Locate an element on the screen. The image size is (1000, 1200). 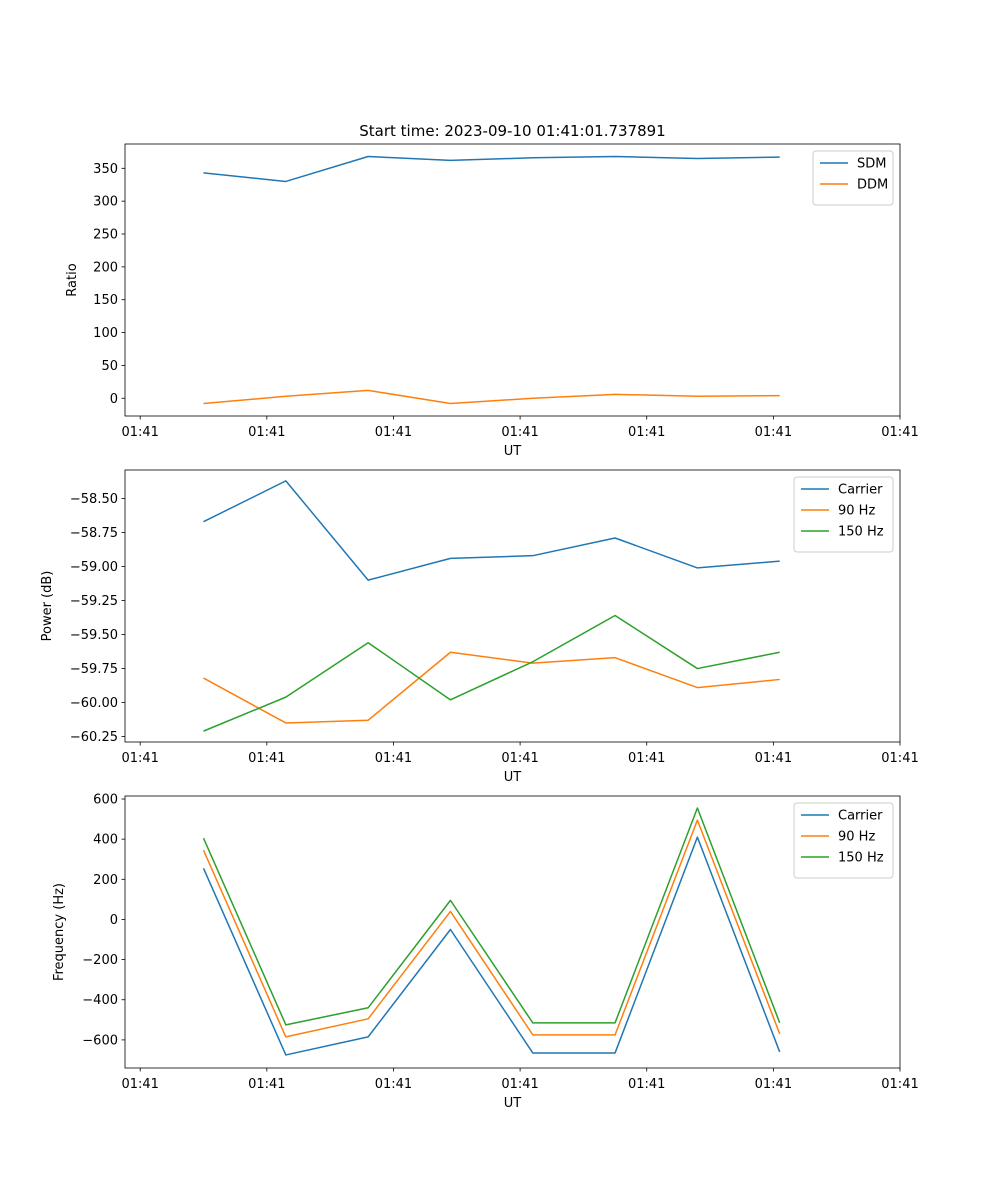
y-tick-label: −60.25 is located at coordinates (94, 737).